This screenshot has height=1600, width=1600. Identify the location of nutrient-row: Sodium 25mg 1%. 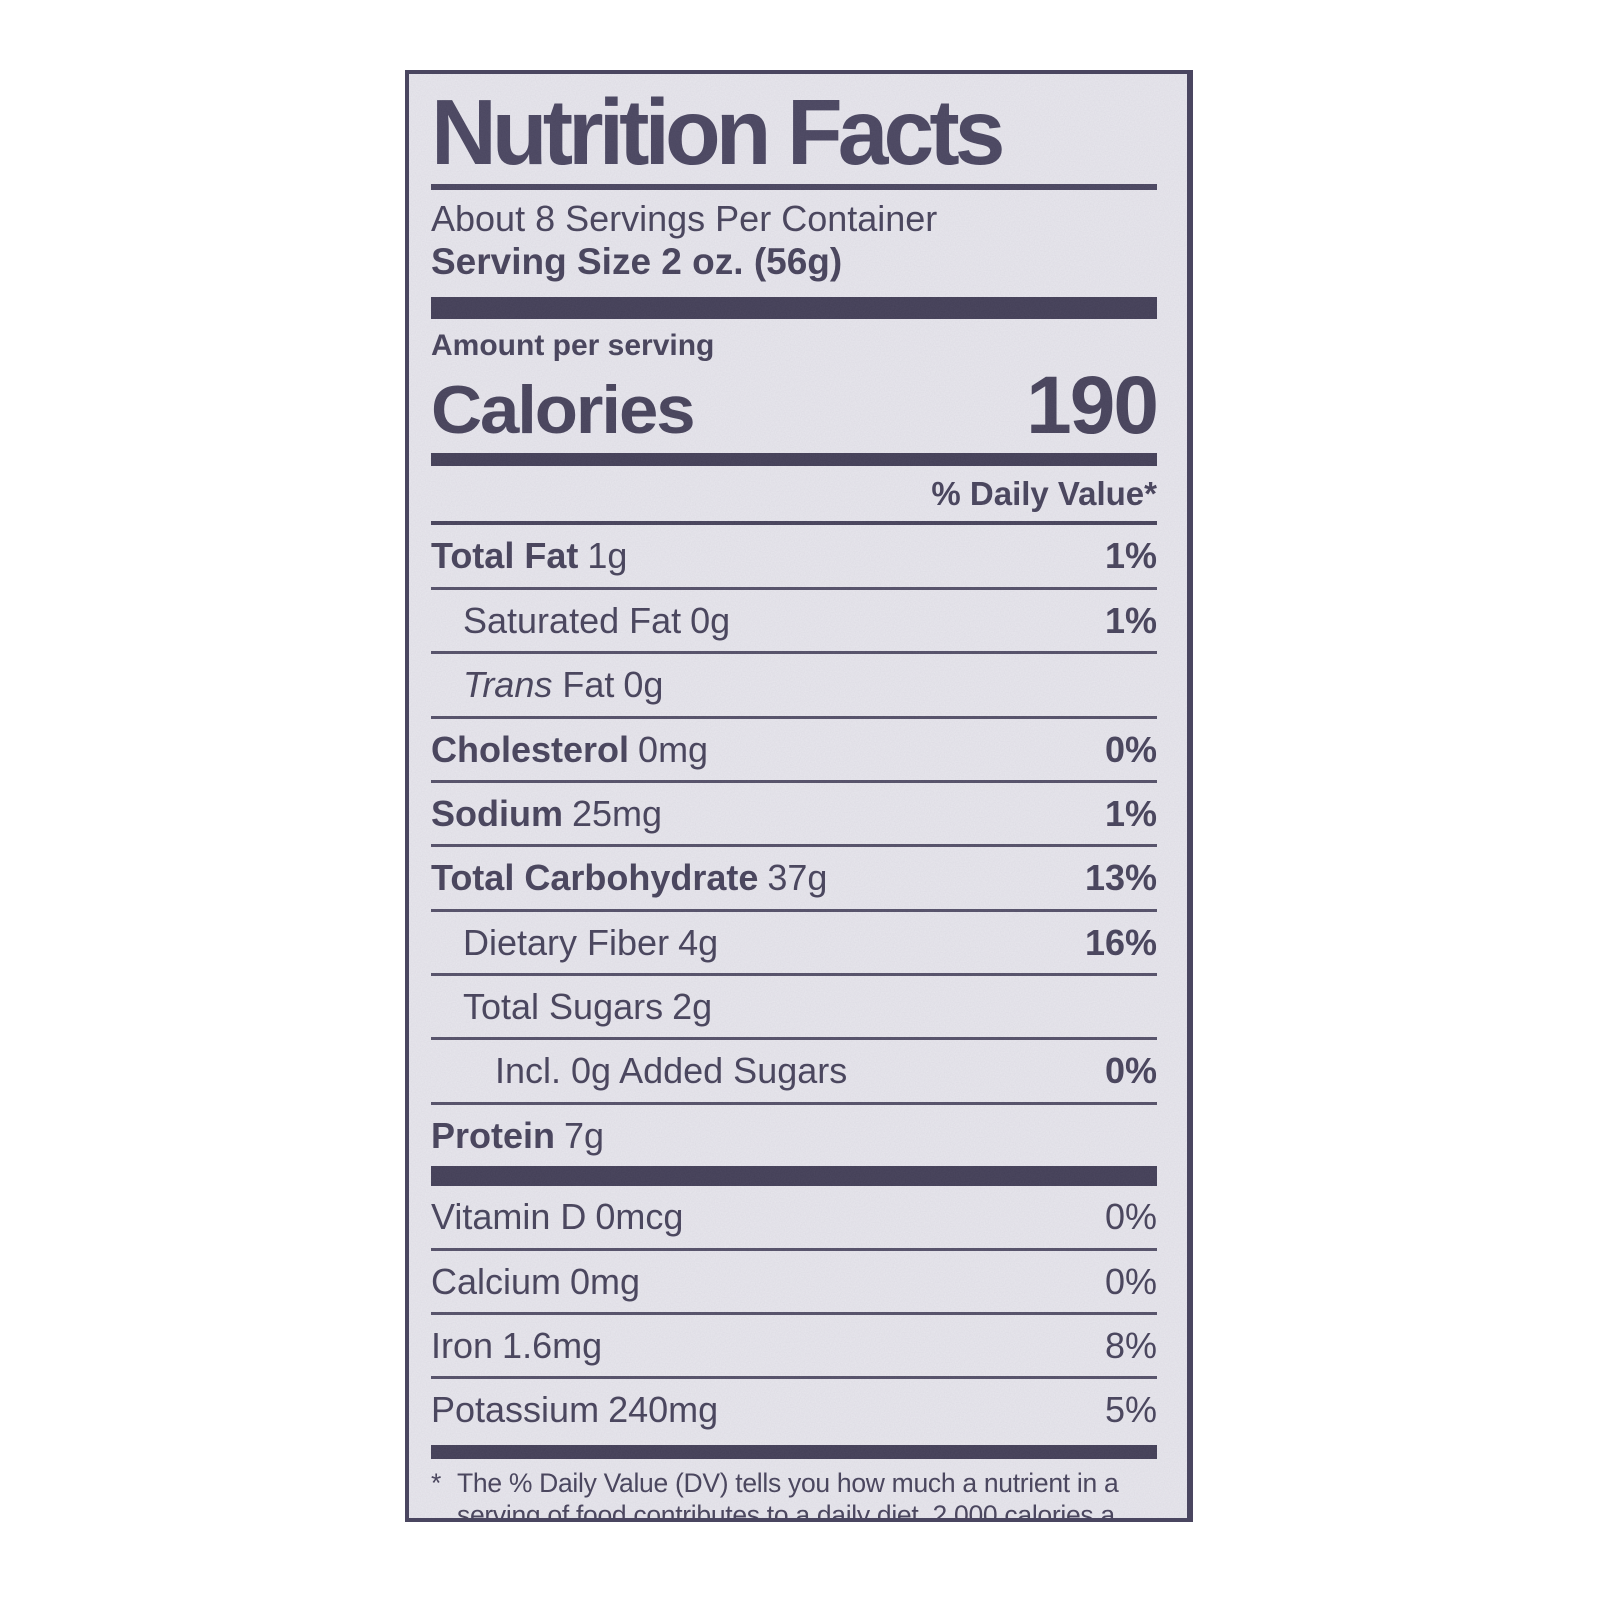
(794, 811).